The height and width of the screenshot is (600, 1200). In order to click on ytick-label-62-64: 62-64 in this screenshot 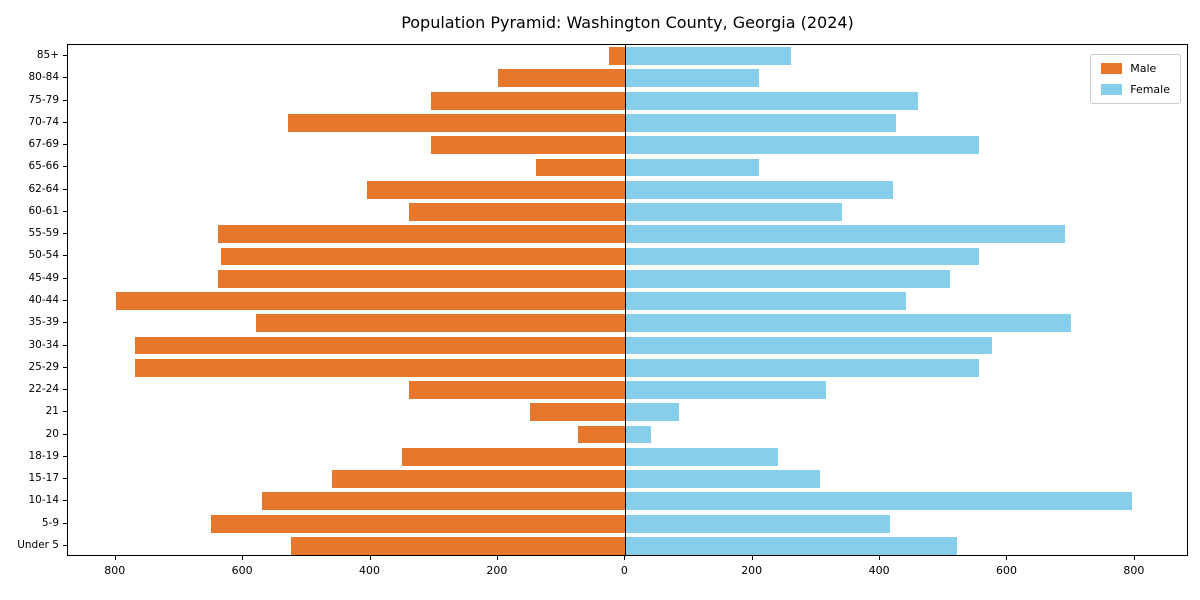, I will do `click(43, 188)`.